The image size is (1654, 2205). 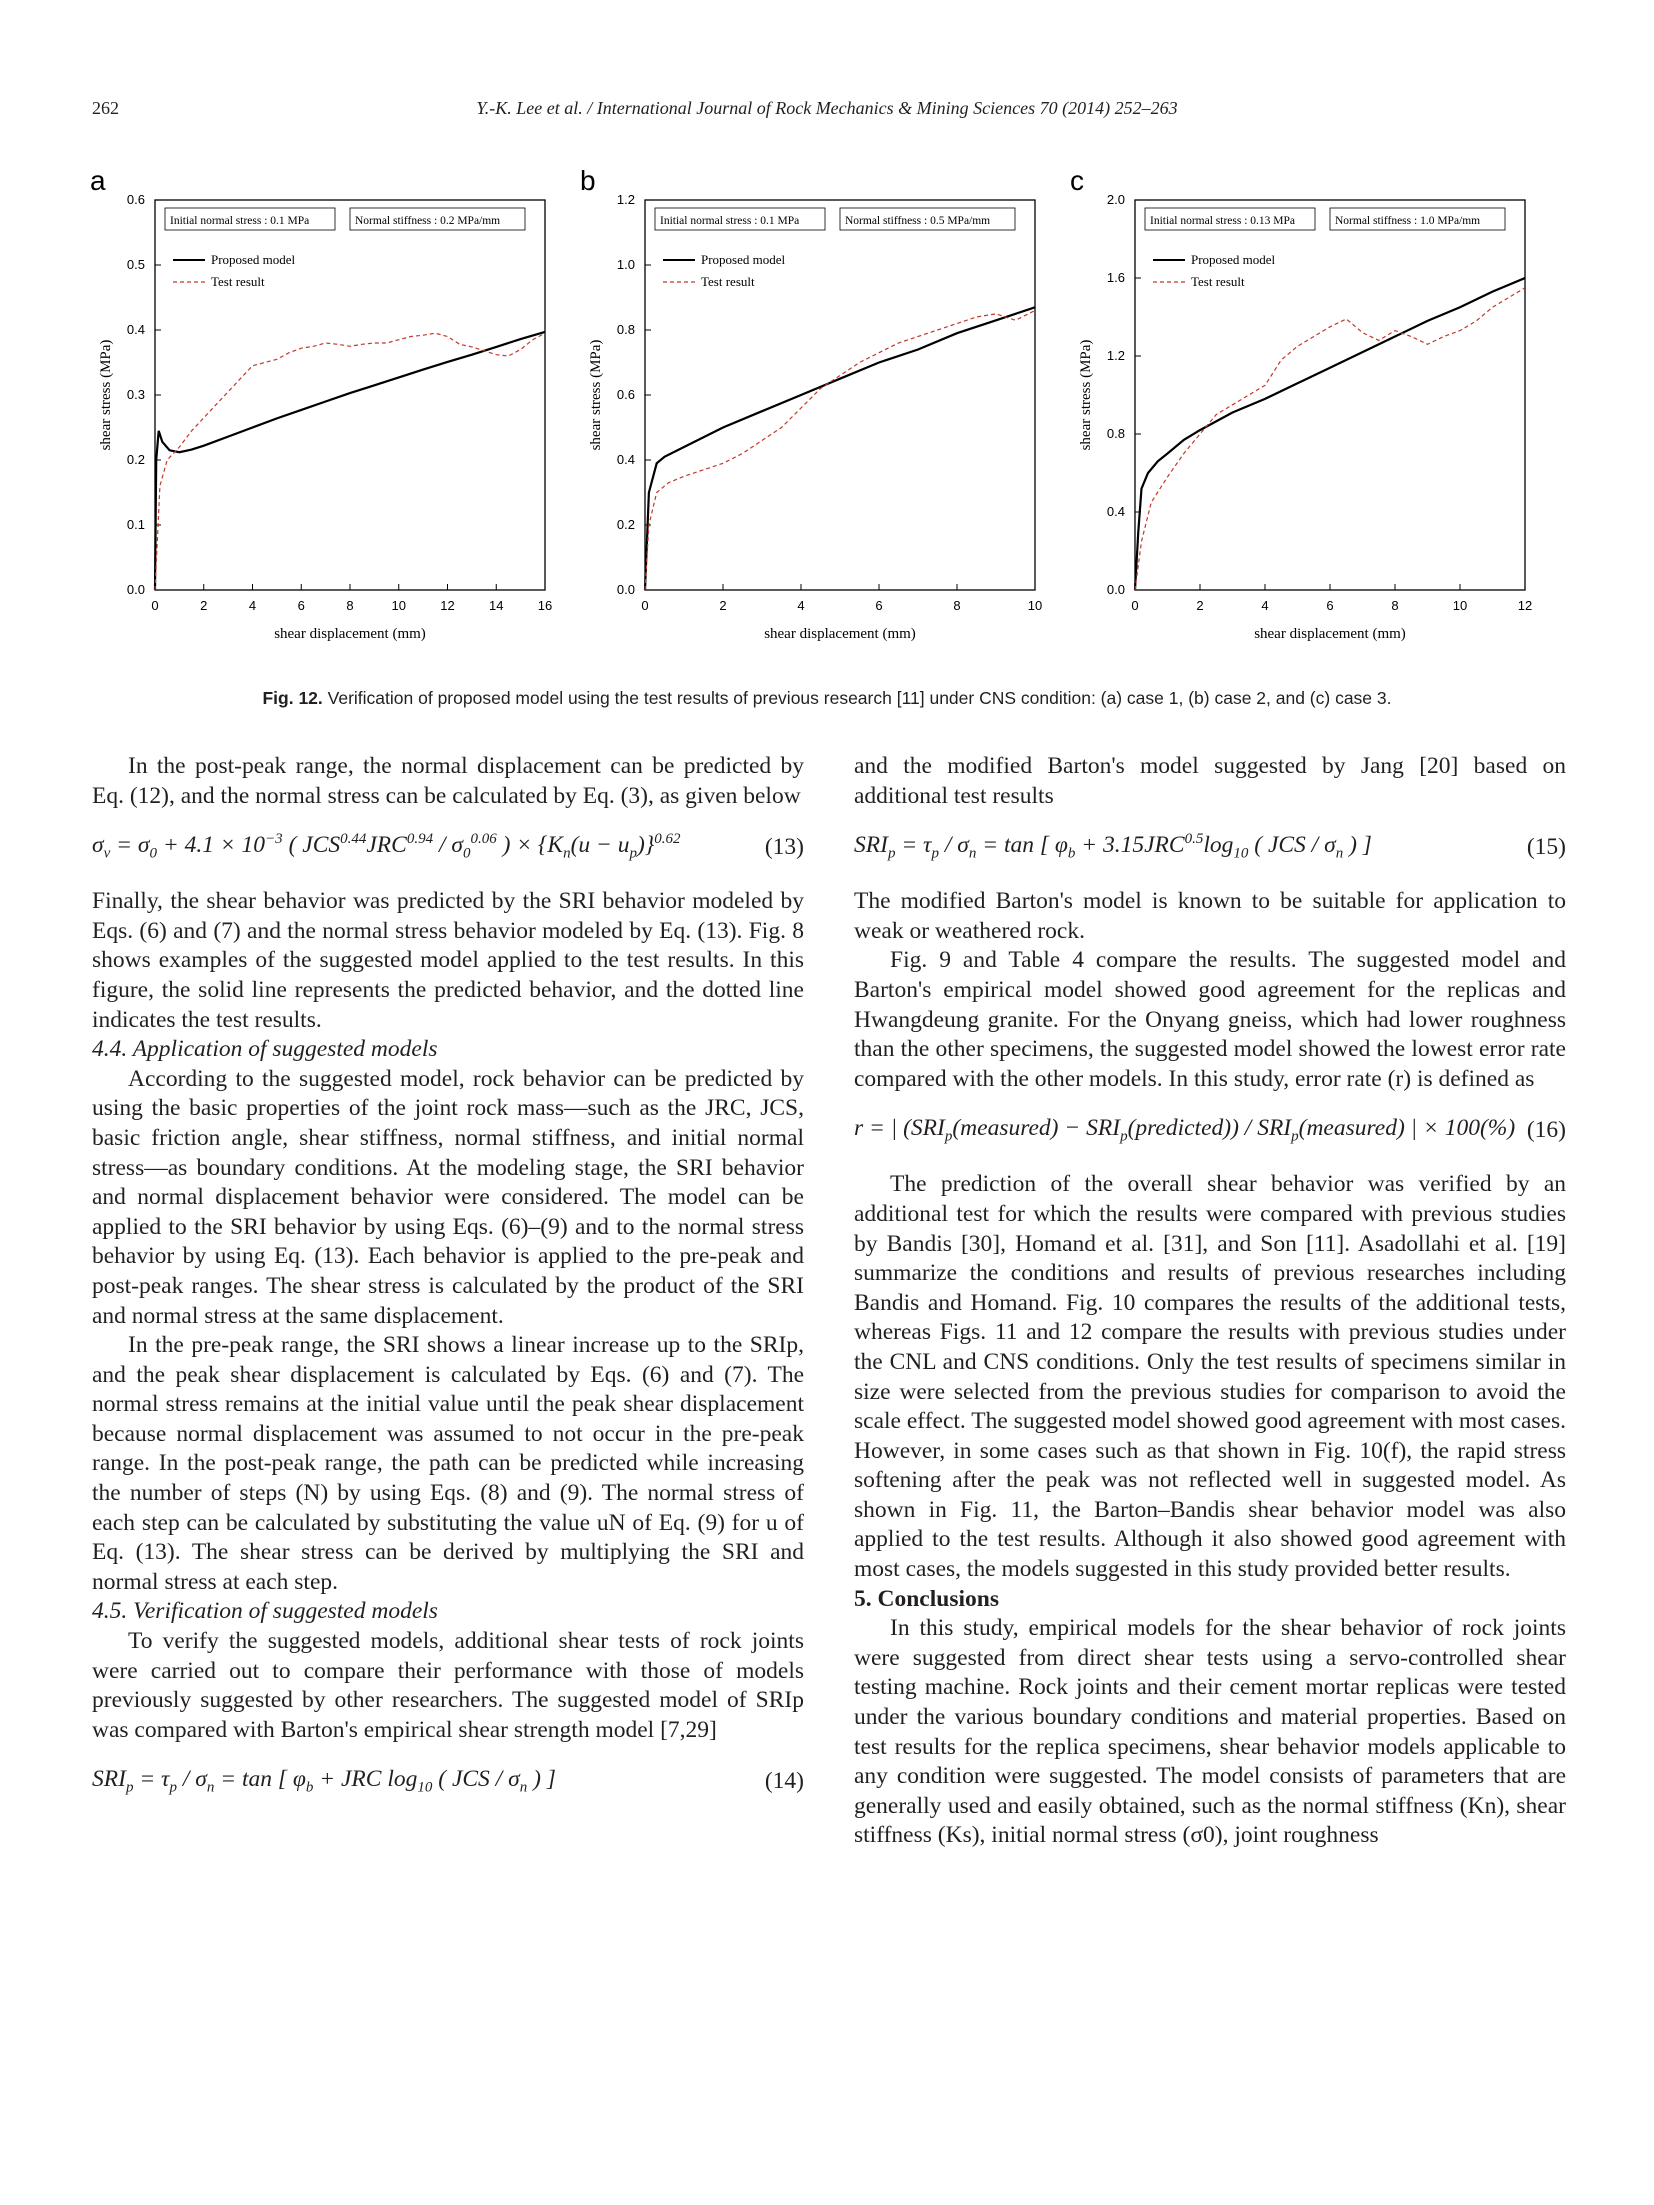 I want to click on equation-number: (14), so click(x=784, y=1781).